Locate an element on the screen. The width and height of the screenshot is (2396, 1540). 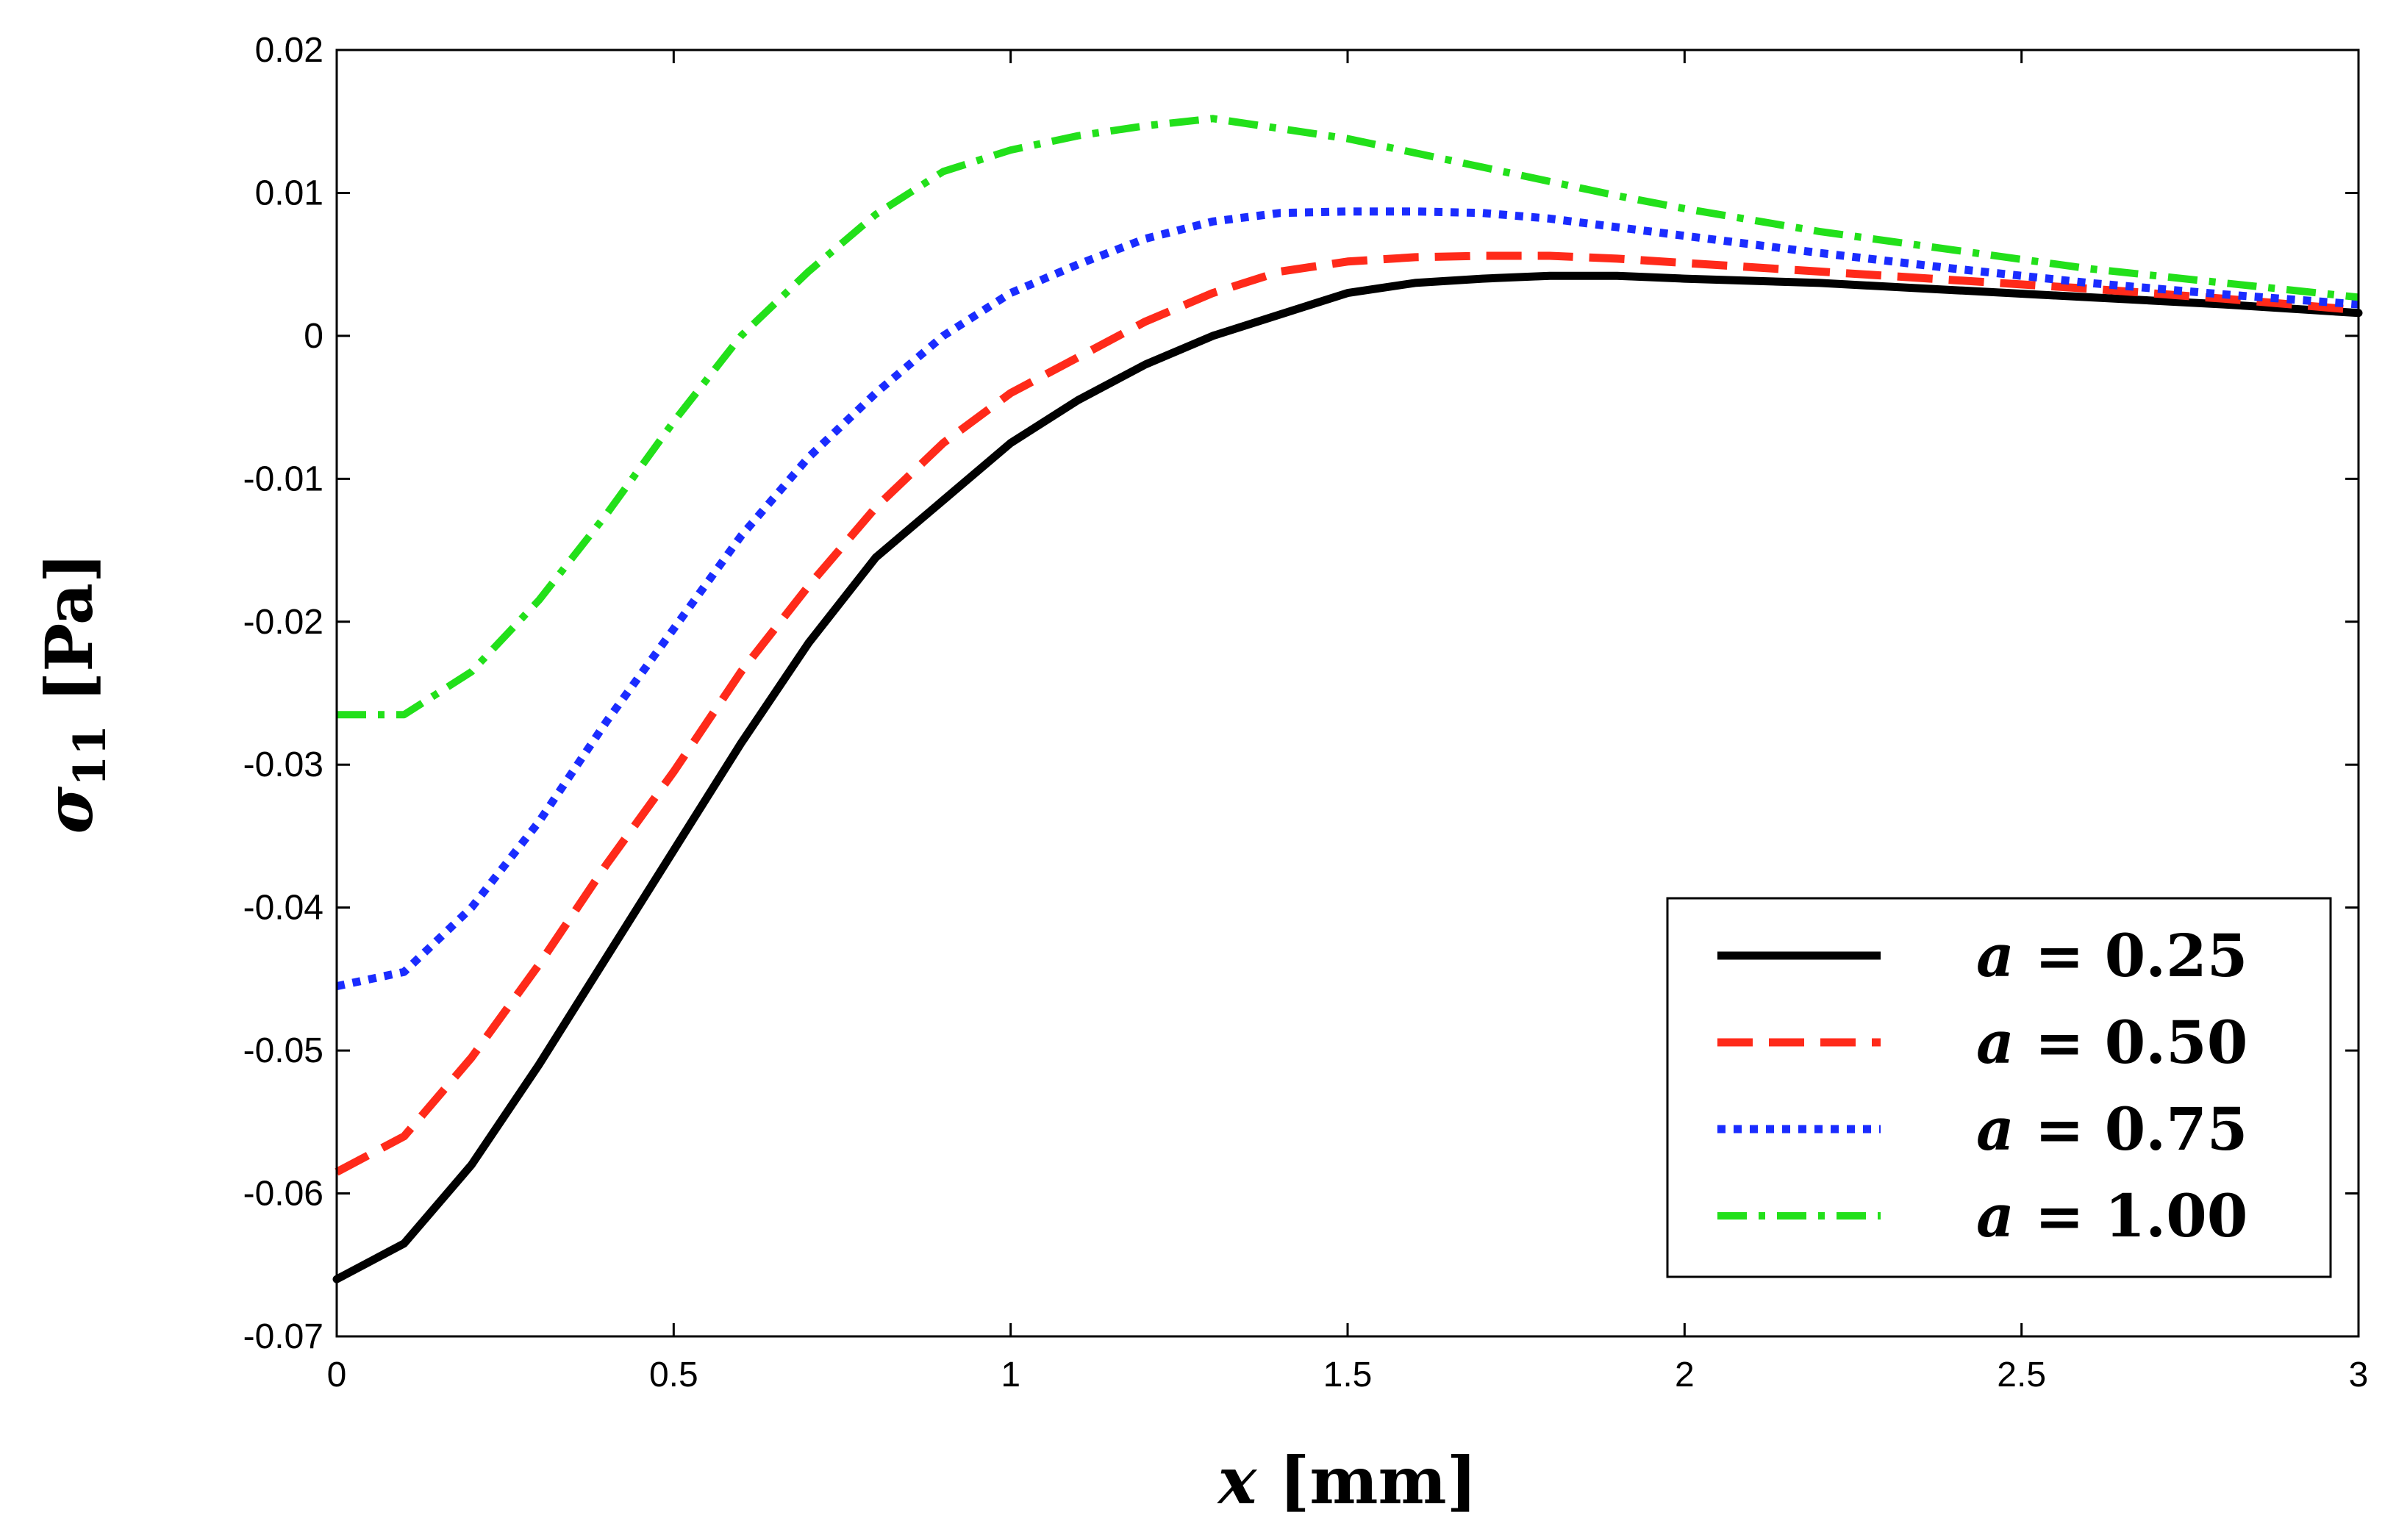
x-tick-label: 2 is located at coordinates (1685, 1375).